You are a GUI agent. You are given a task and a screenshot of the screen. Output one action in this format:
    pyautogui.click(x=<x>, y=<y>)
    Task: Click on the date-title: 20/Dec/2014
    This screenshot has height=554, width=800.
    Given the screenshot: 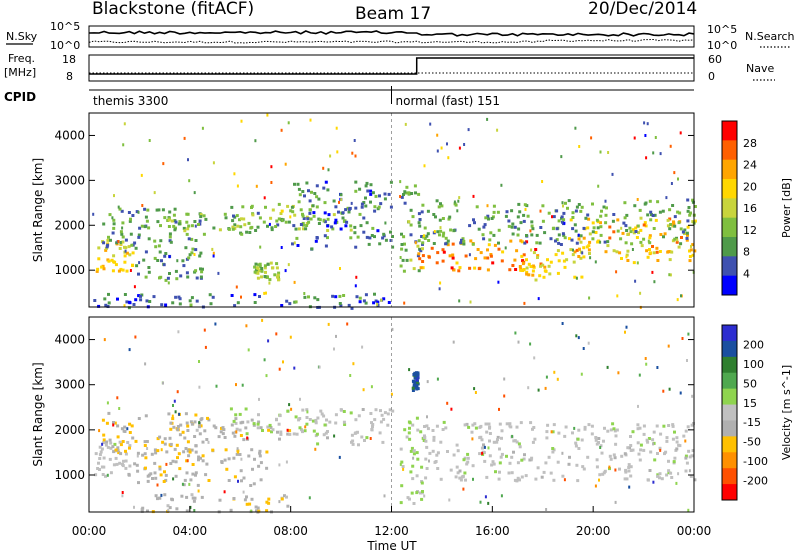 What is the action you would take?
    pyautogui.click(x=642, y=9)
    